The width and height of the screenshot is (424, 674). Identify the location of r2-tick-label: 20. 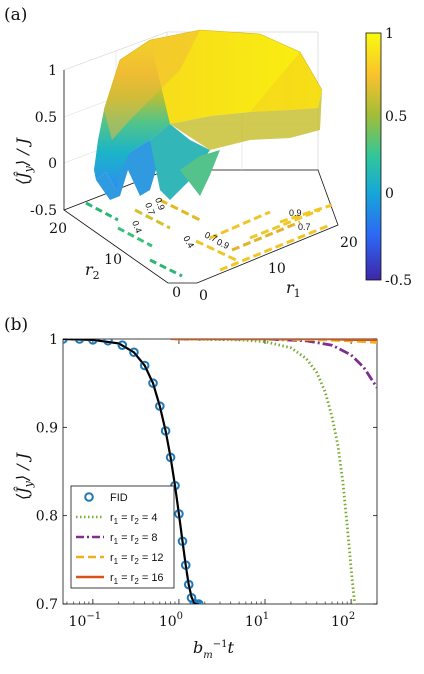
(58, 229).